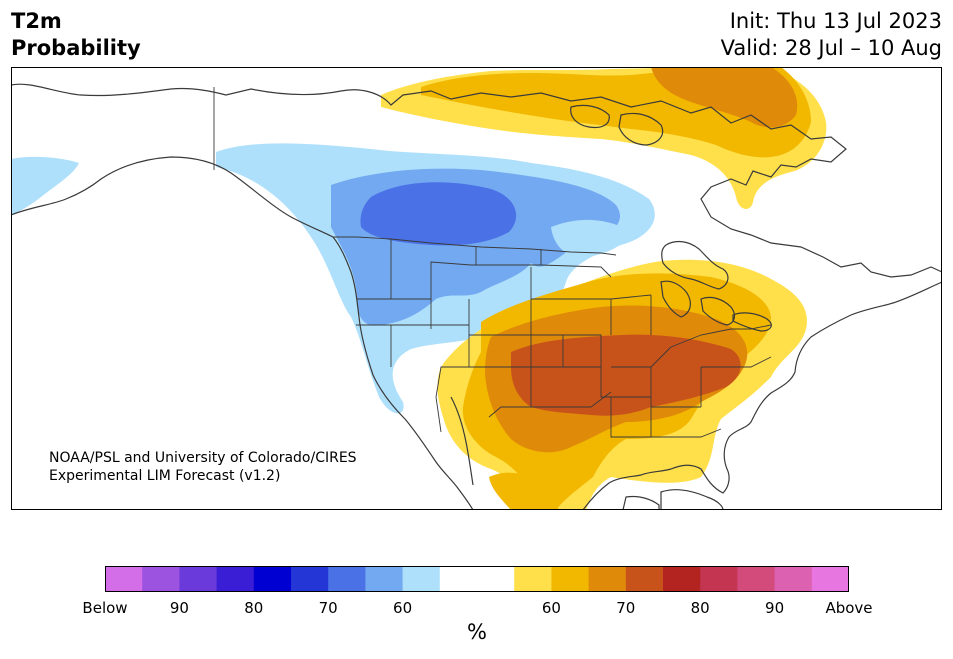 The image size is (953, 659). Describe the element at coordinates (477, 632) in the screenshot. I see `colorbar-unit-label: %` at that location.